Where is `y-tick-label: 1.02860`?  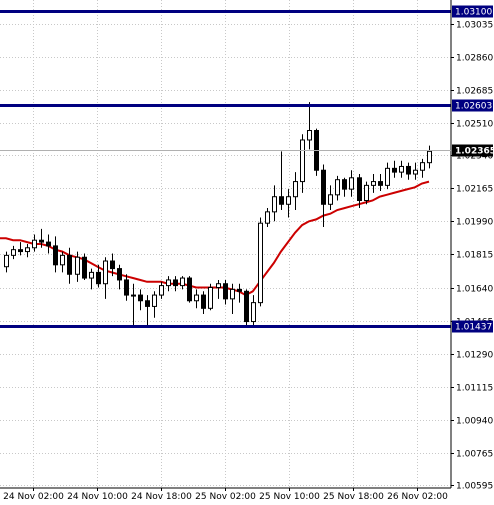
y-tick-label: 1.02860 is located at coordinates (474, 59).